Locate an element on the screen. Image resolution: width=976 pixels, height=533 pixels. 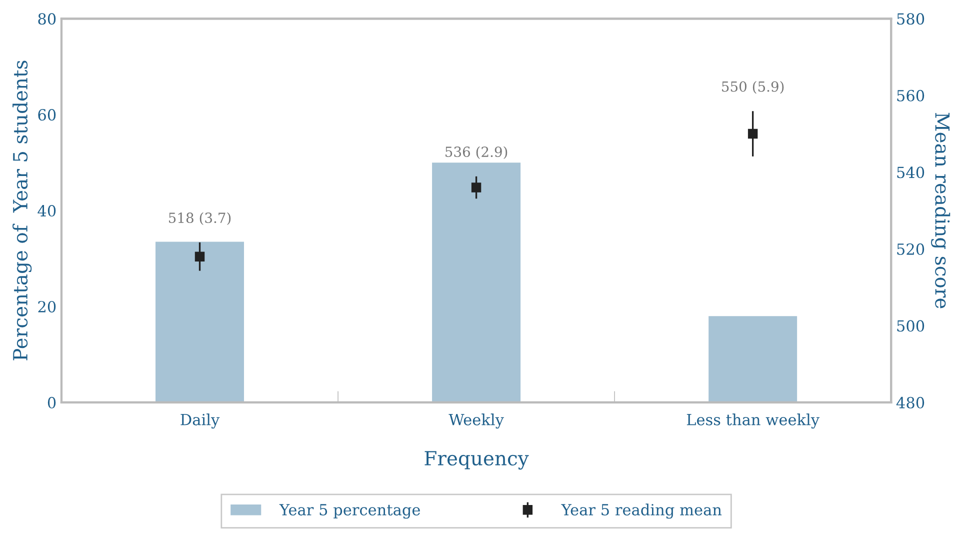
y-axis-title: Percentage of Year 5 students is located at coordinates (22, 210).